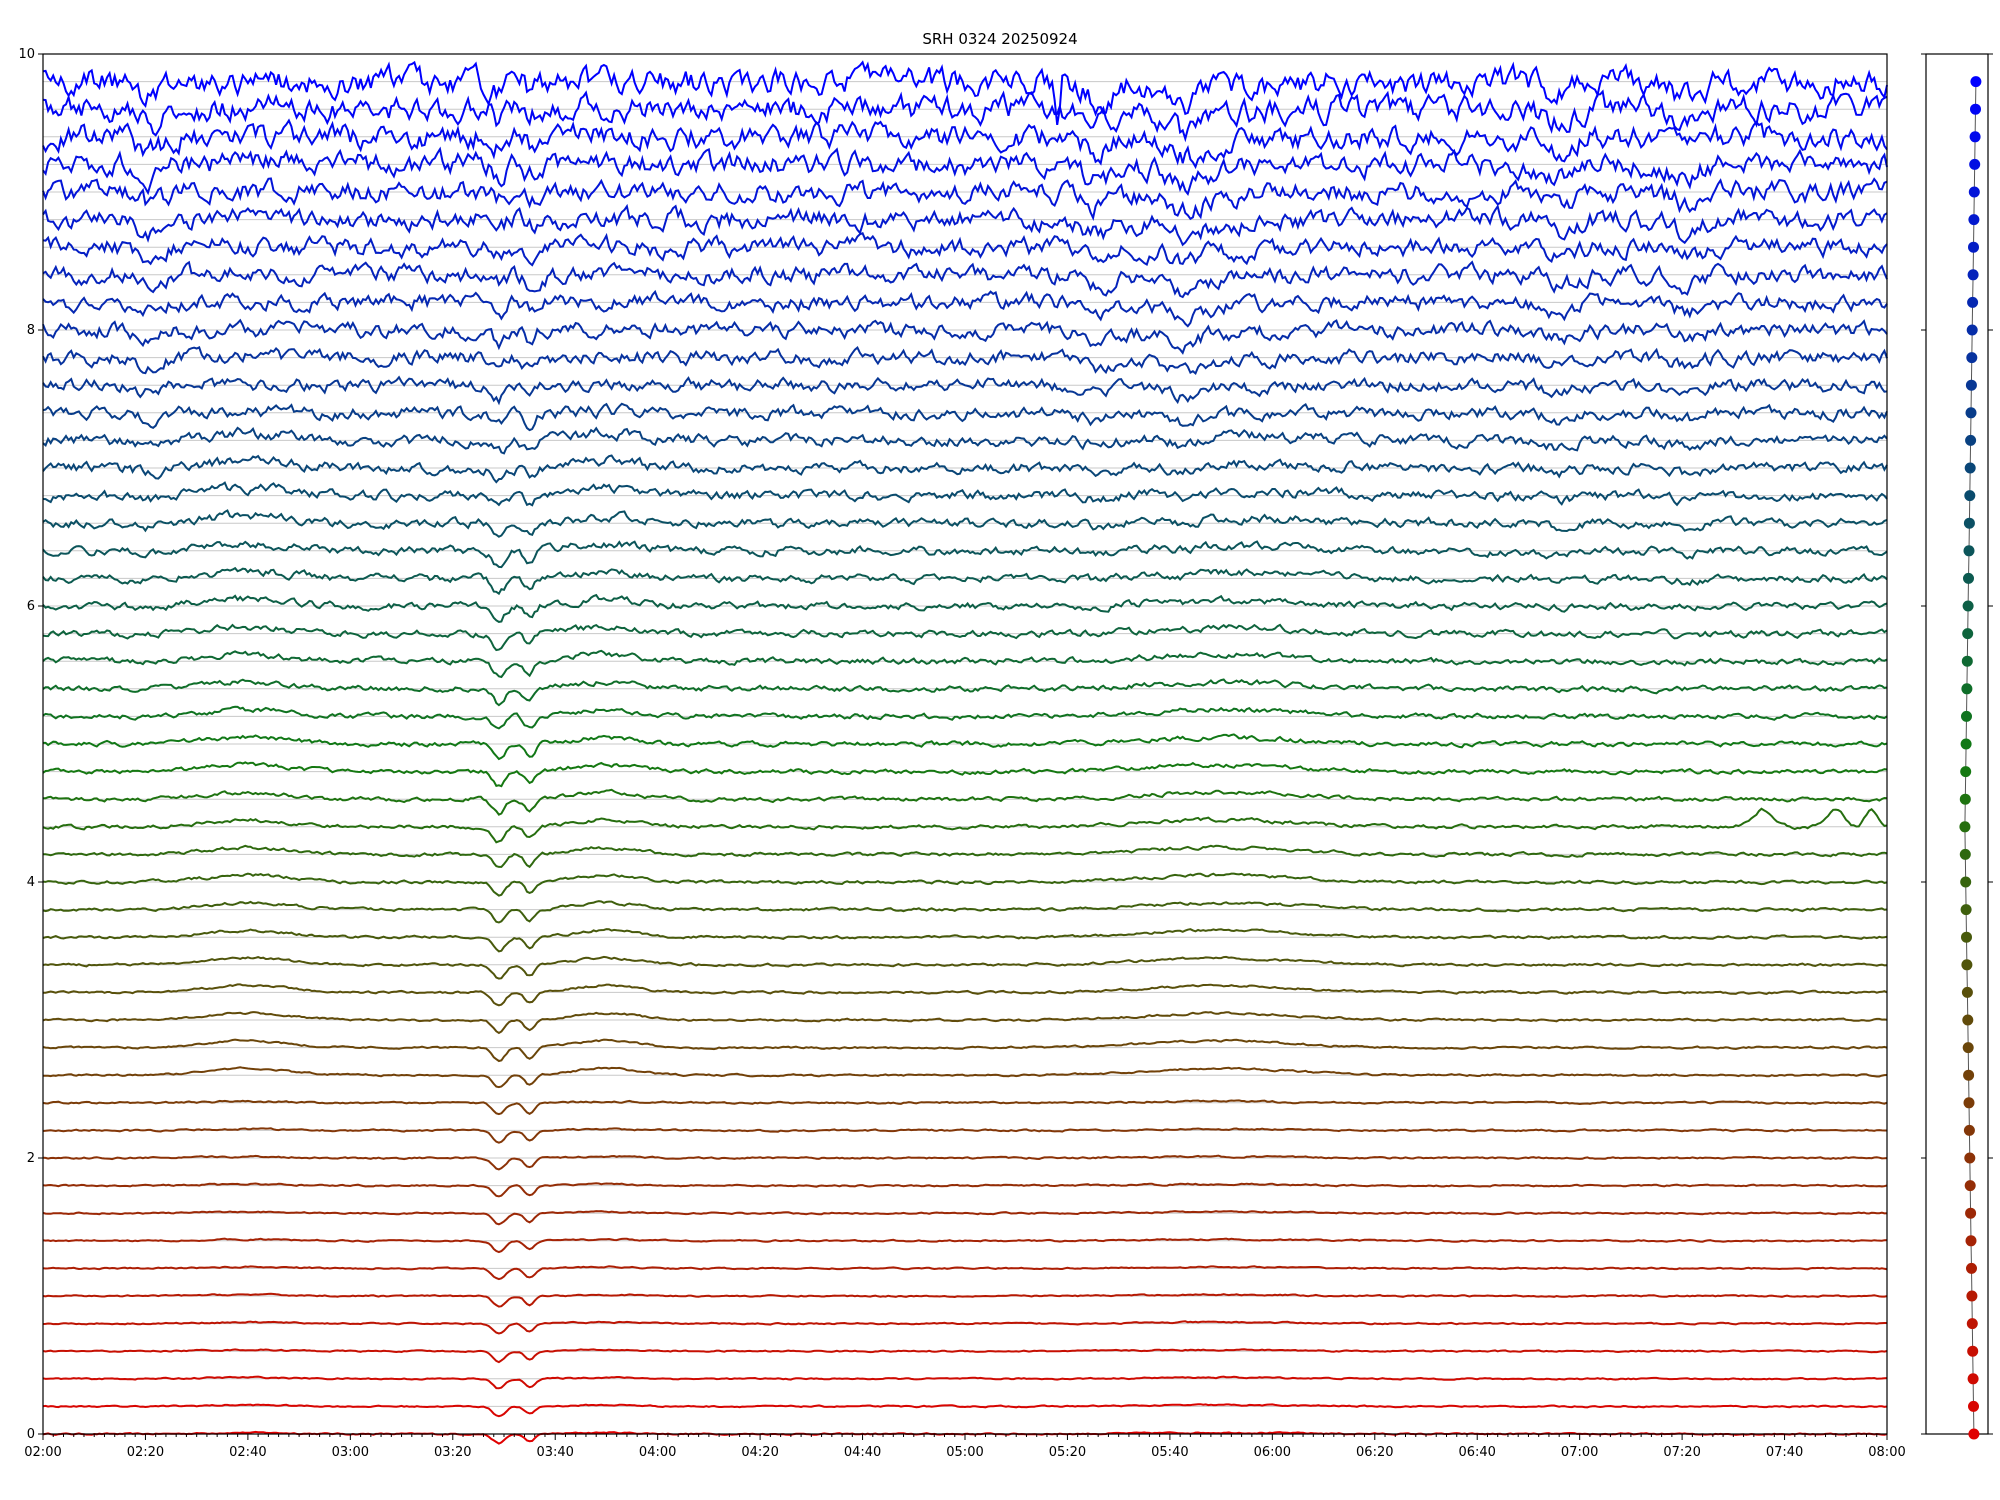  I want to click on x-tick-label: 05:20, so click(1067, 1452).